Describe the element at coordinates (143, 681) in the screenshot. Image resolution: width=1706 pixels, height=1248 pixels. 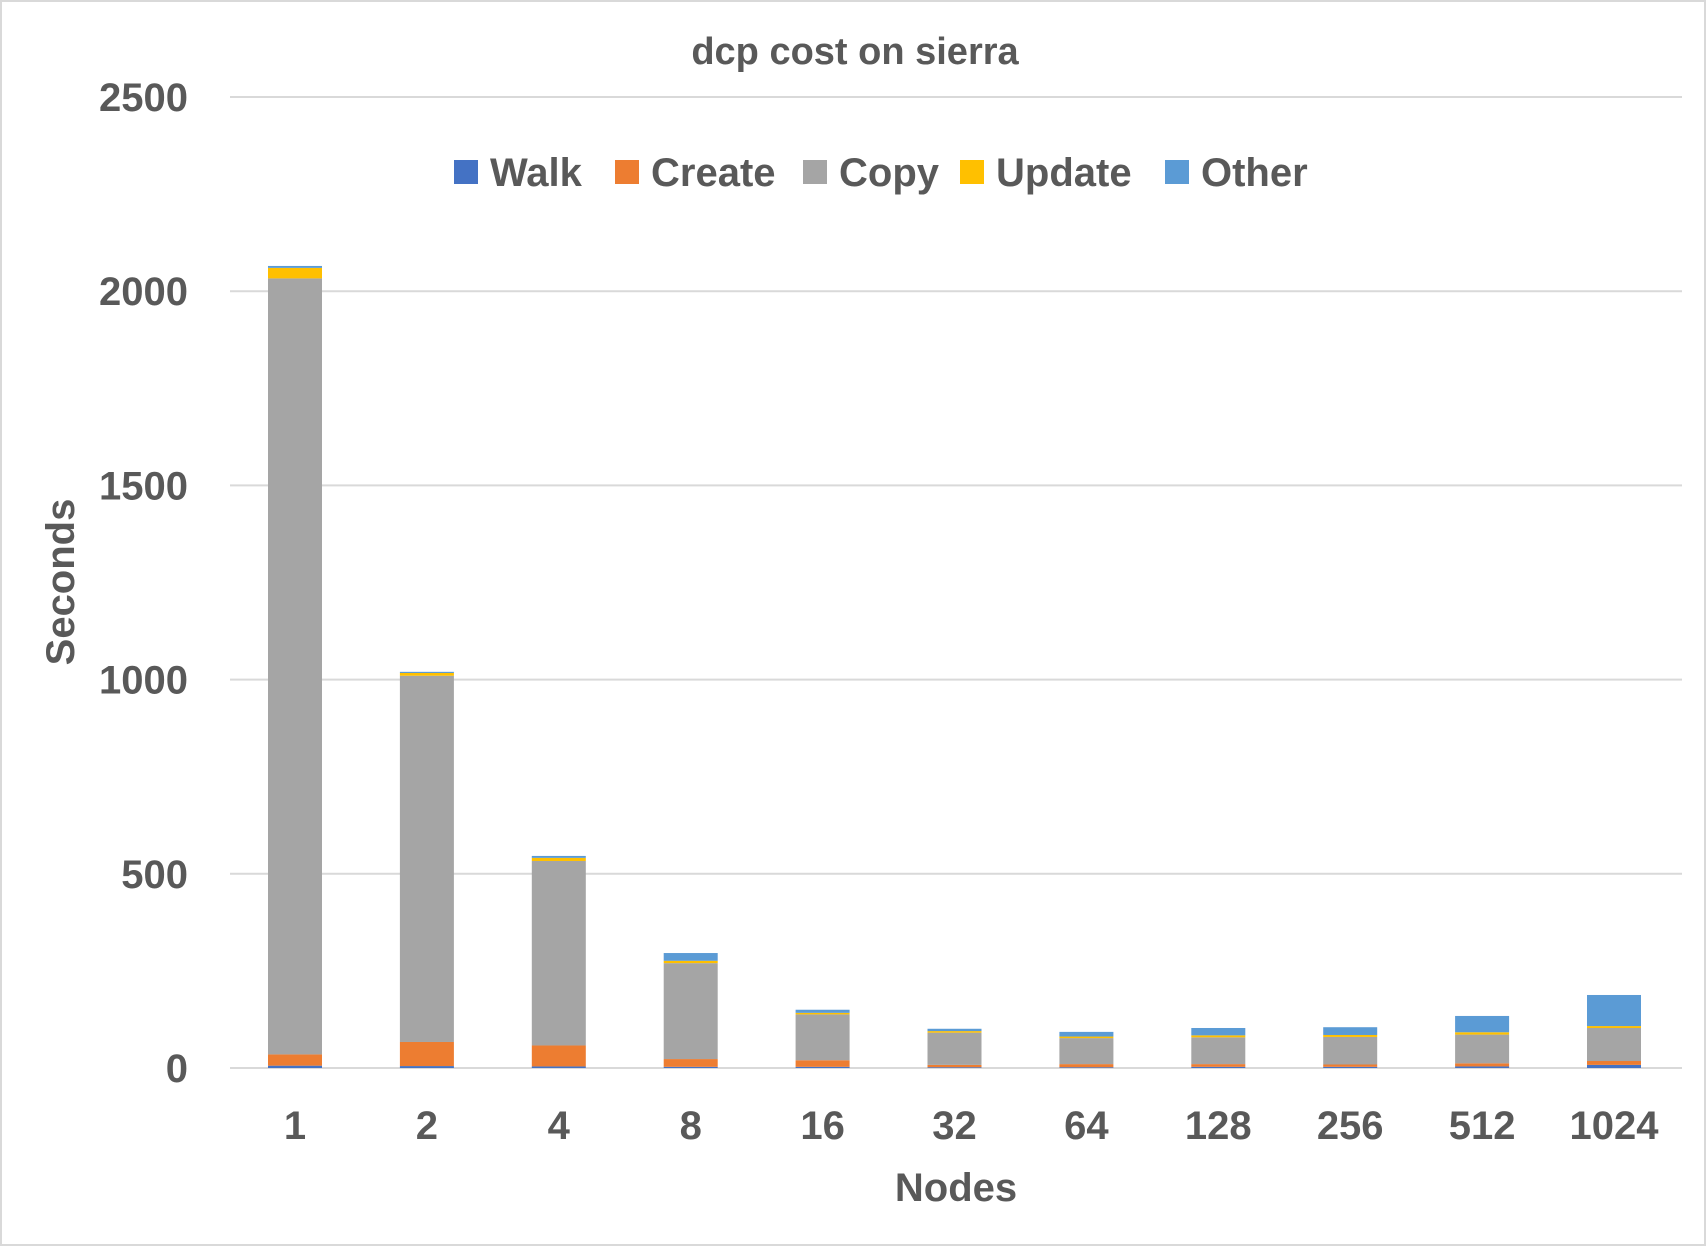
I see `y-tick-label: 1000` at that location.